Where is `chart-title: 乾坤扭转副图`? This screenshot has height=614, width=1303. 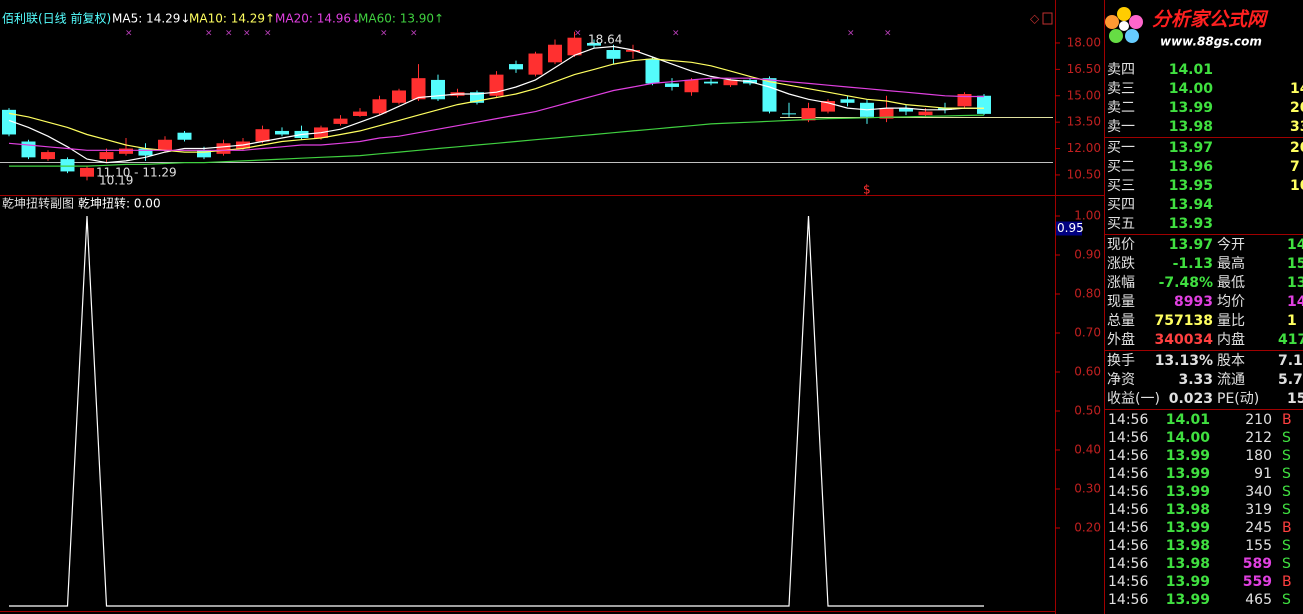
chart-title: 乾坤扭转副图 is located at coordinates (38, 203).